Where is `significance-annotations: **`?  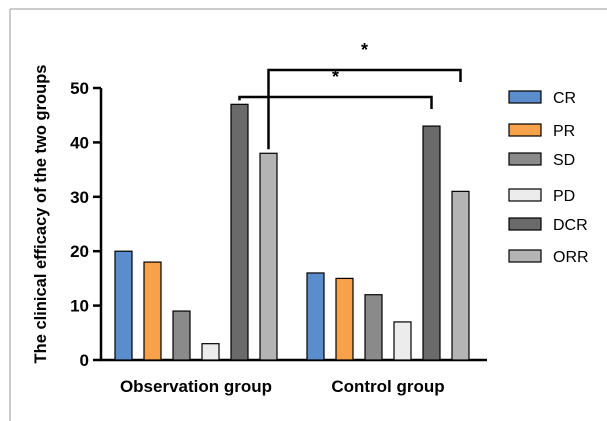
significance-annotations: ** is located at coordinates (350, 95).